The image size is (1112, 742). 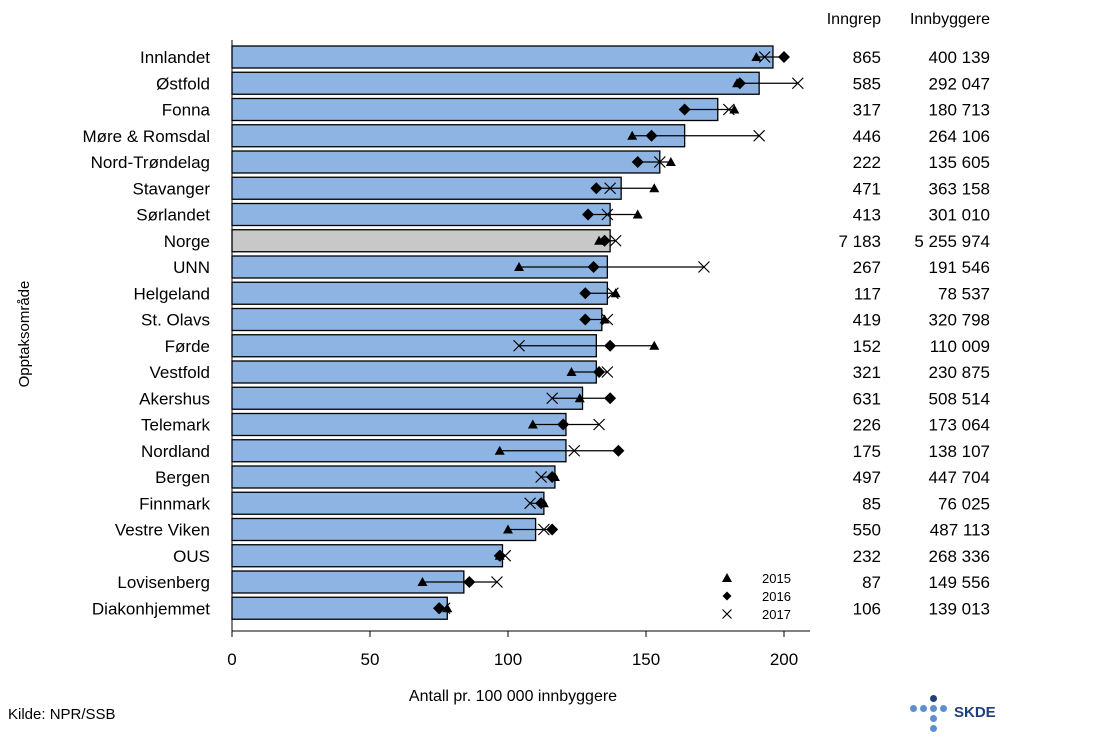 What do you see at coordinates (960, 530) in the screenshot?
I see `innbyggere-value: 487 113` at bounding box center [960, 530].